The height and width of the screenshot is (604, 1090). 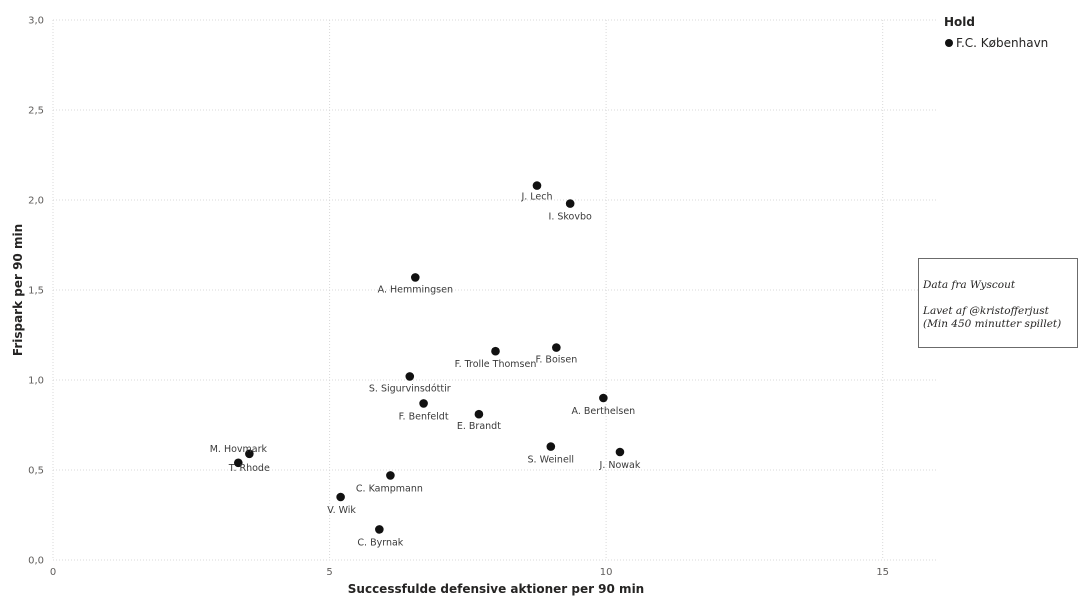 What do you see at coordinates (238, 463) in the screenshot?
I see `point-t-rhode` at bounding box center [238, 463].